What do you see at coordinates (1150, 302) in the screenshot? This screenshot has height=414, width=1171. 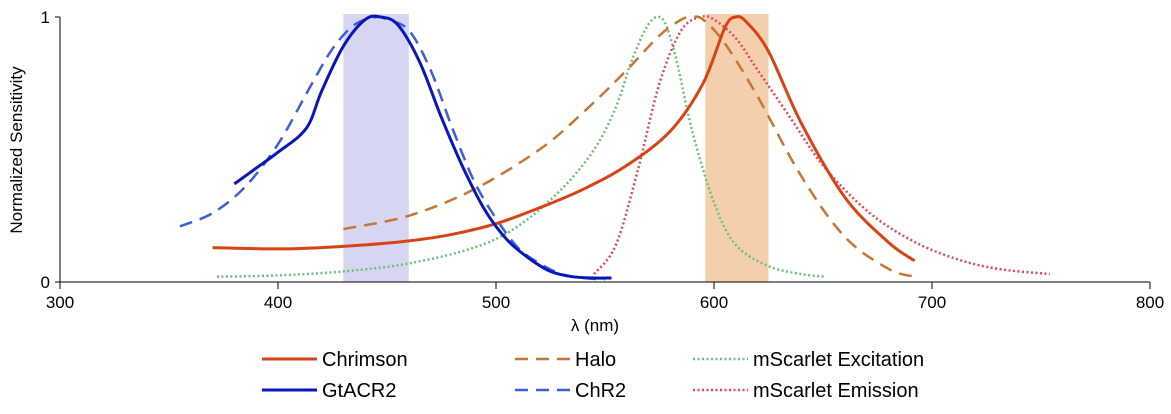 I see `x-tick-label: 800` at bounding box center [1150, 302].